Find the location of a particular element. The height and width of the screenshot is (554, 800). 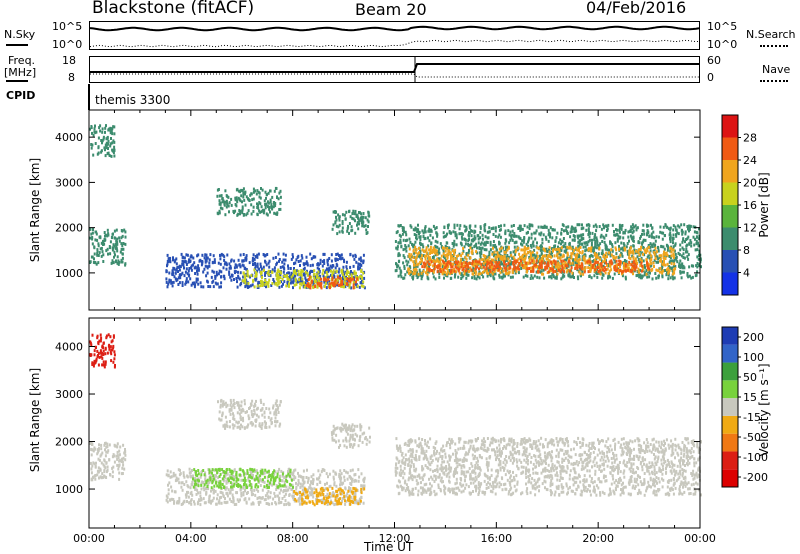

nsearch-tick-high: 10^5 is located at coordinates (722, 26).